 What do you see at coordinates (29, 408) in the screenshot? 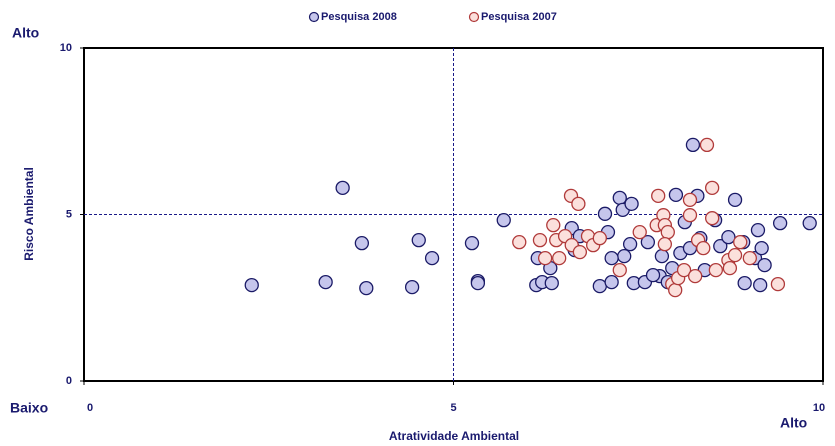
I see `annotation: Baixo` at bounding box center [29, 408].